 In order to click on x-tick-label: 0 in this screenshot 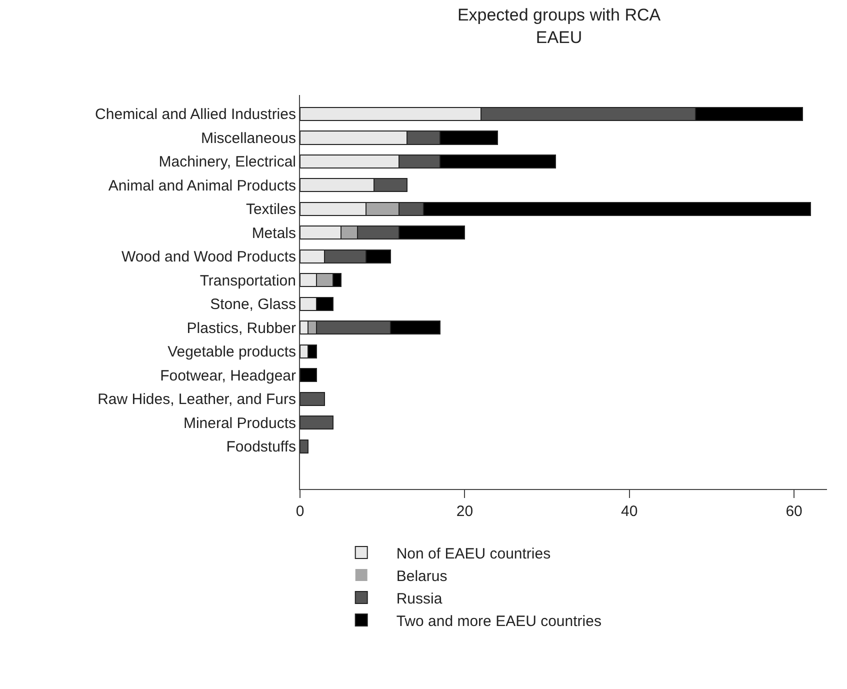, I will do `click(300, 511)`.